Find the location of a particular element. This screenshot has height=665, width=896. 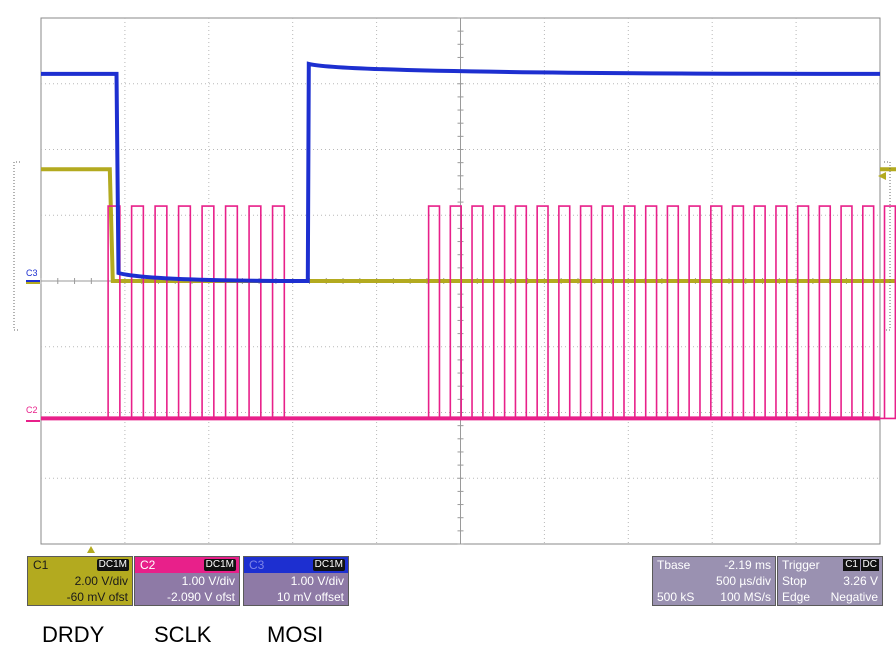

drdy-label: DRDY is located at coordinates (73, 634).